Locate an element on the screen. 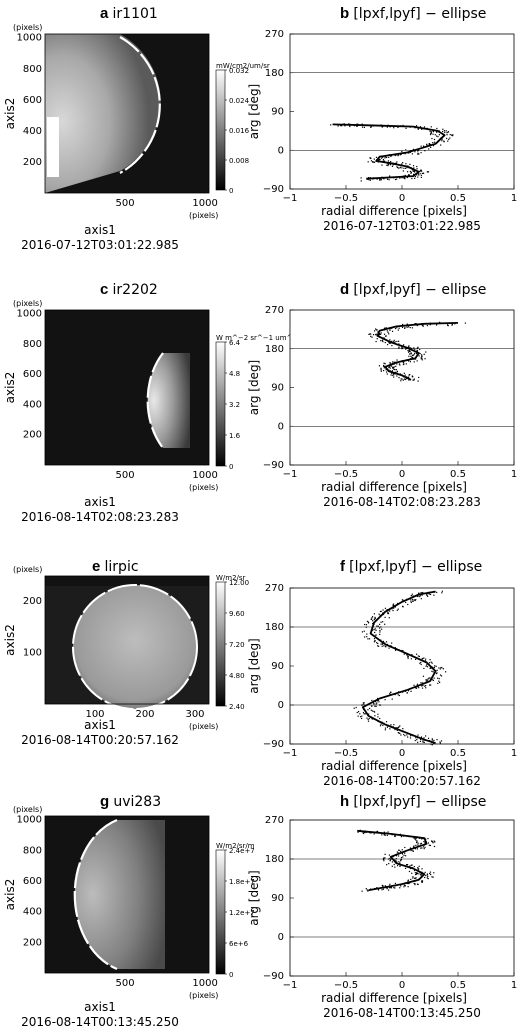  y-tick-label: 600 is located at coordinates (32, 374).